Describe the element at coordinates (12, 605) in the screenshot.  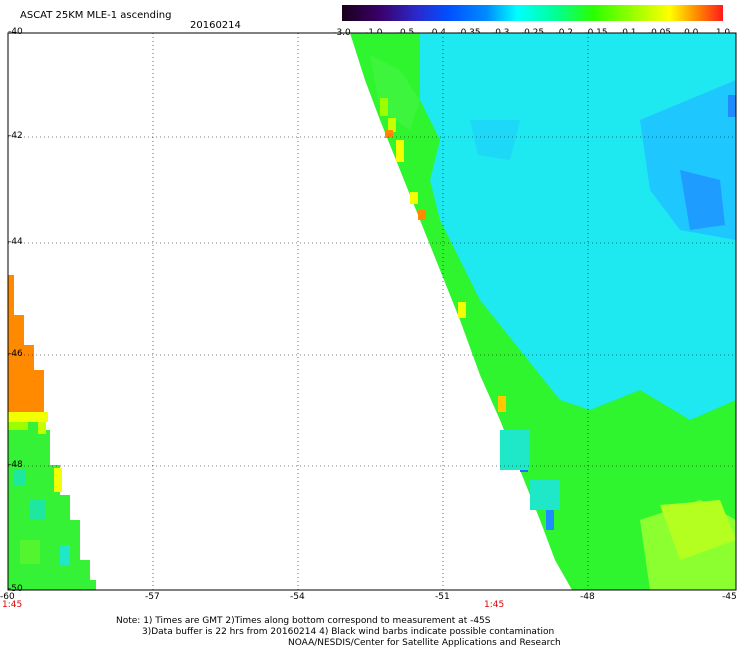
I see `time-label-left: 1:45` at that location.